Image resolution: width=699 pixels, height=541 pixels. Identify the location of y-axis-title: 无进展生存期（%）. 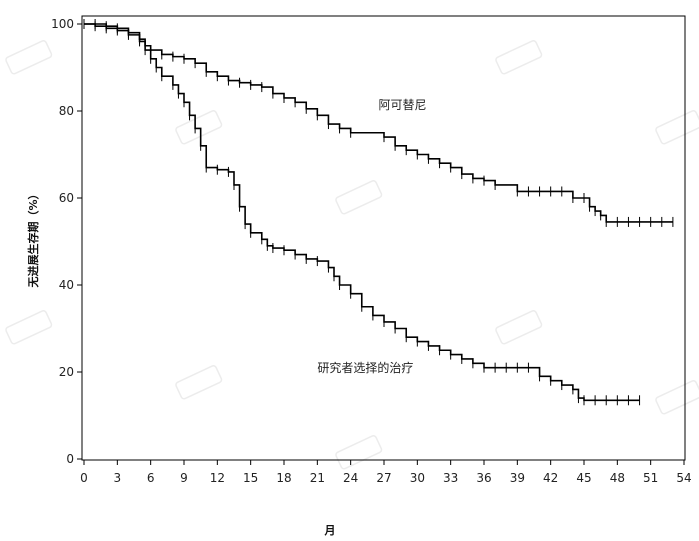
(33, 238).